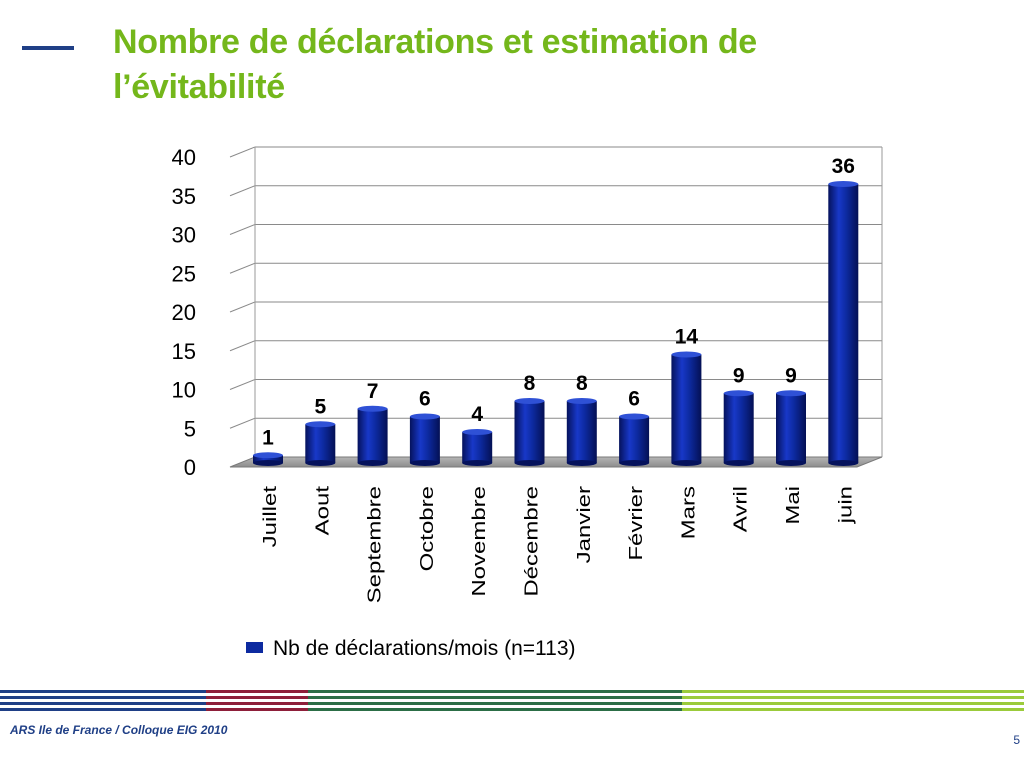  I want to click on y-tick-label: 10, so click(184, 390).